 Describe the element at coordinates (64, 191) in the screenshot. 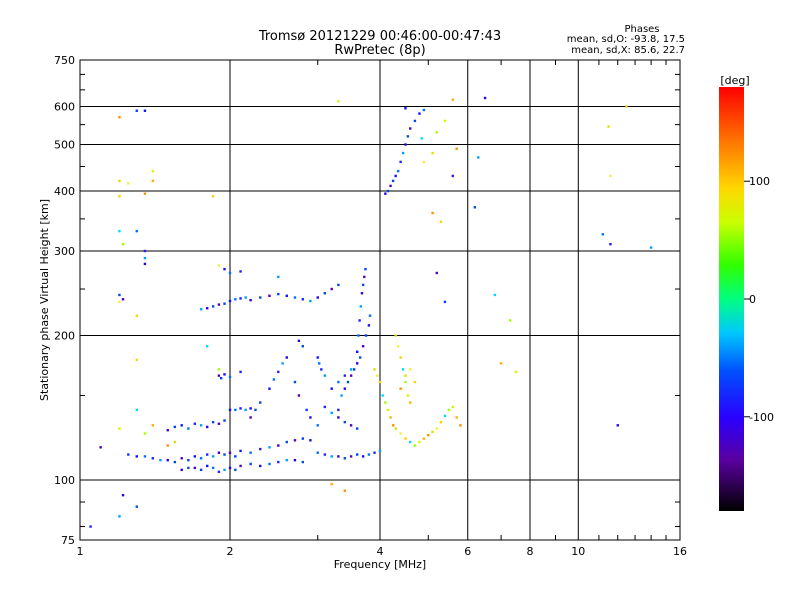

I see `y-tick-label: 400` at that location.